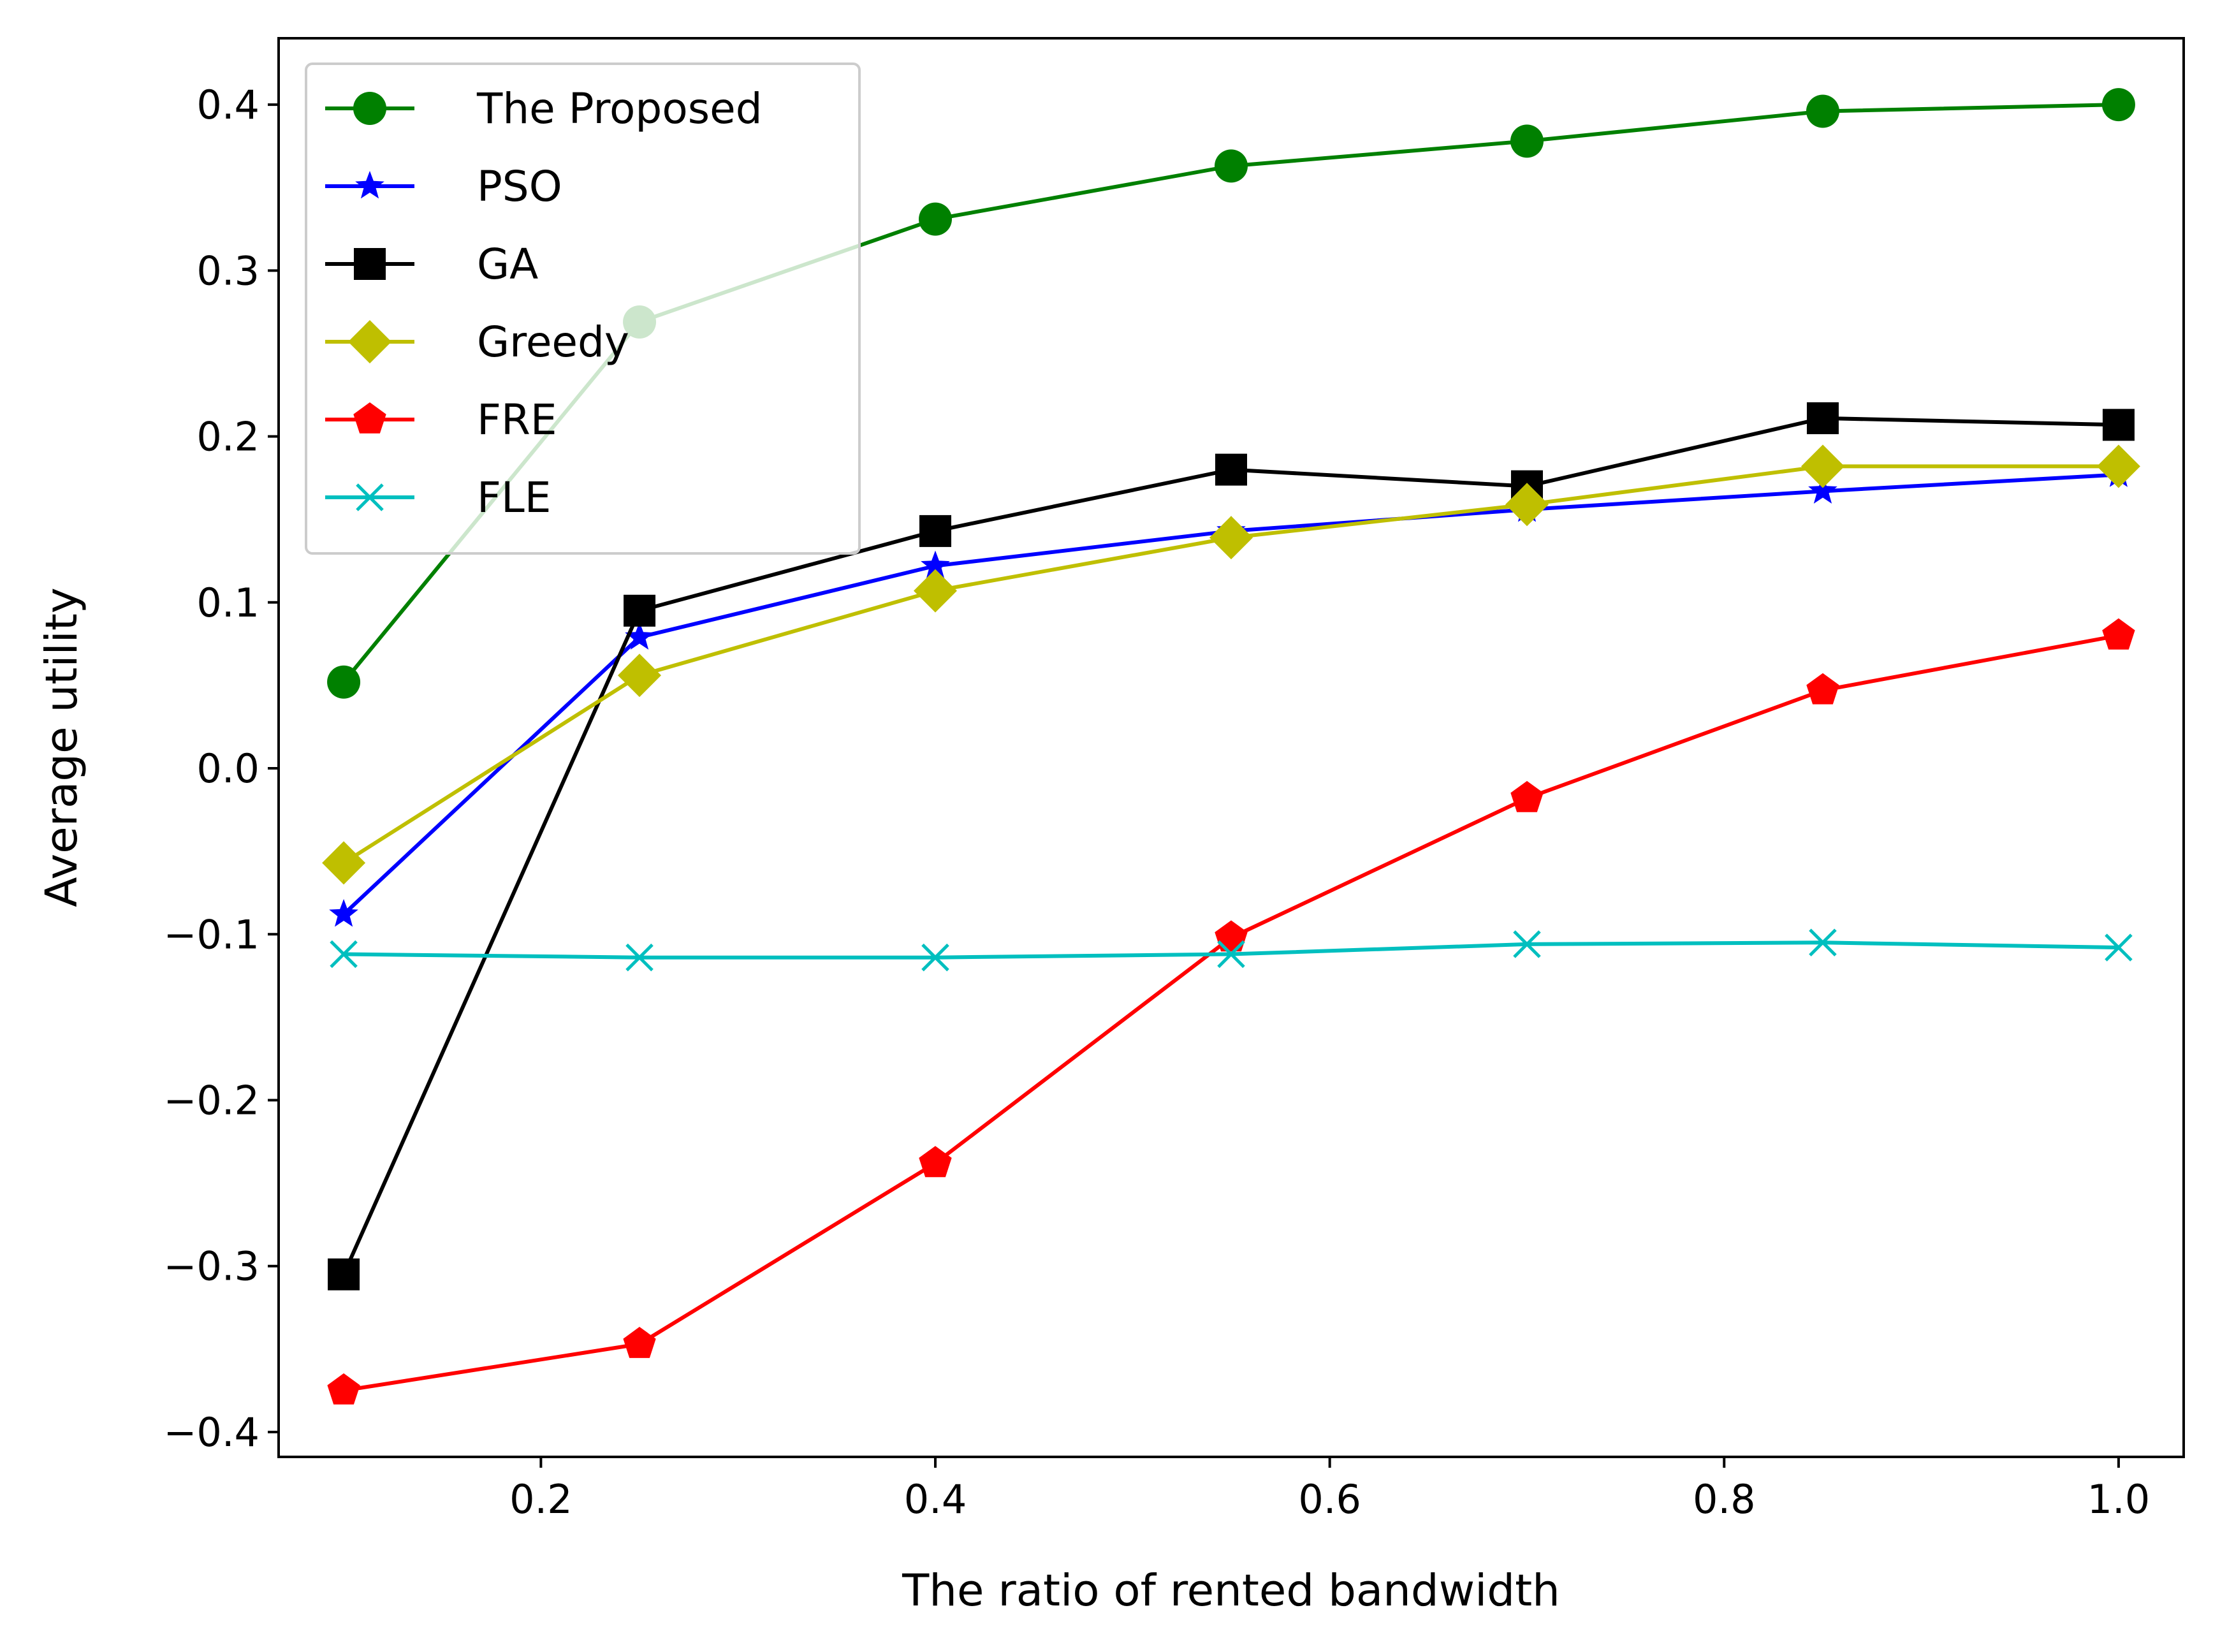  I want to click on legend-entry: GA, so click(431, 265).